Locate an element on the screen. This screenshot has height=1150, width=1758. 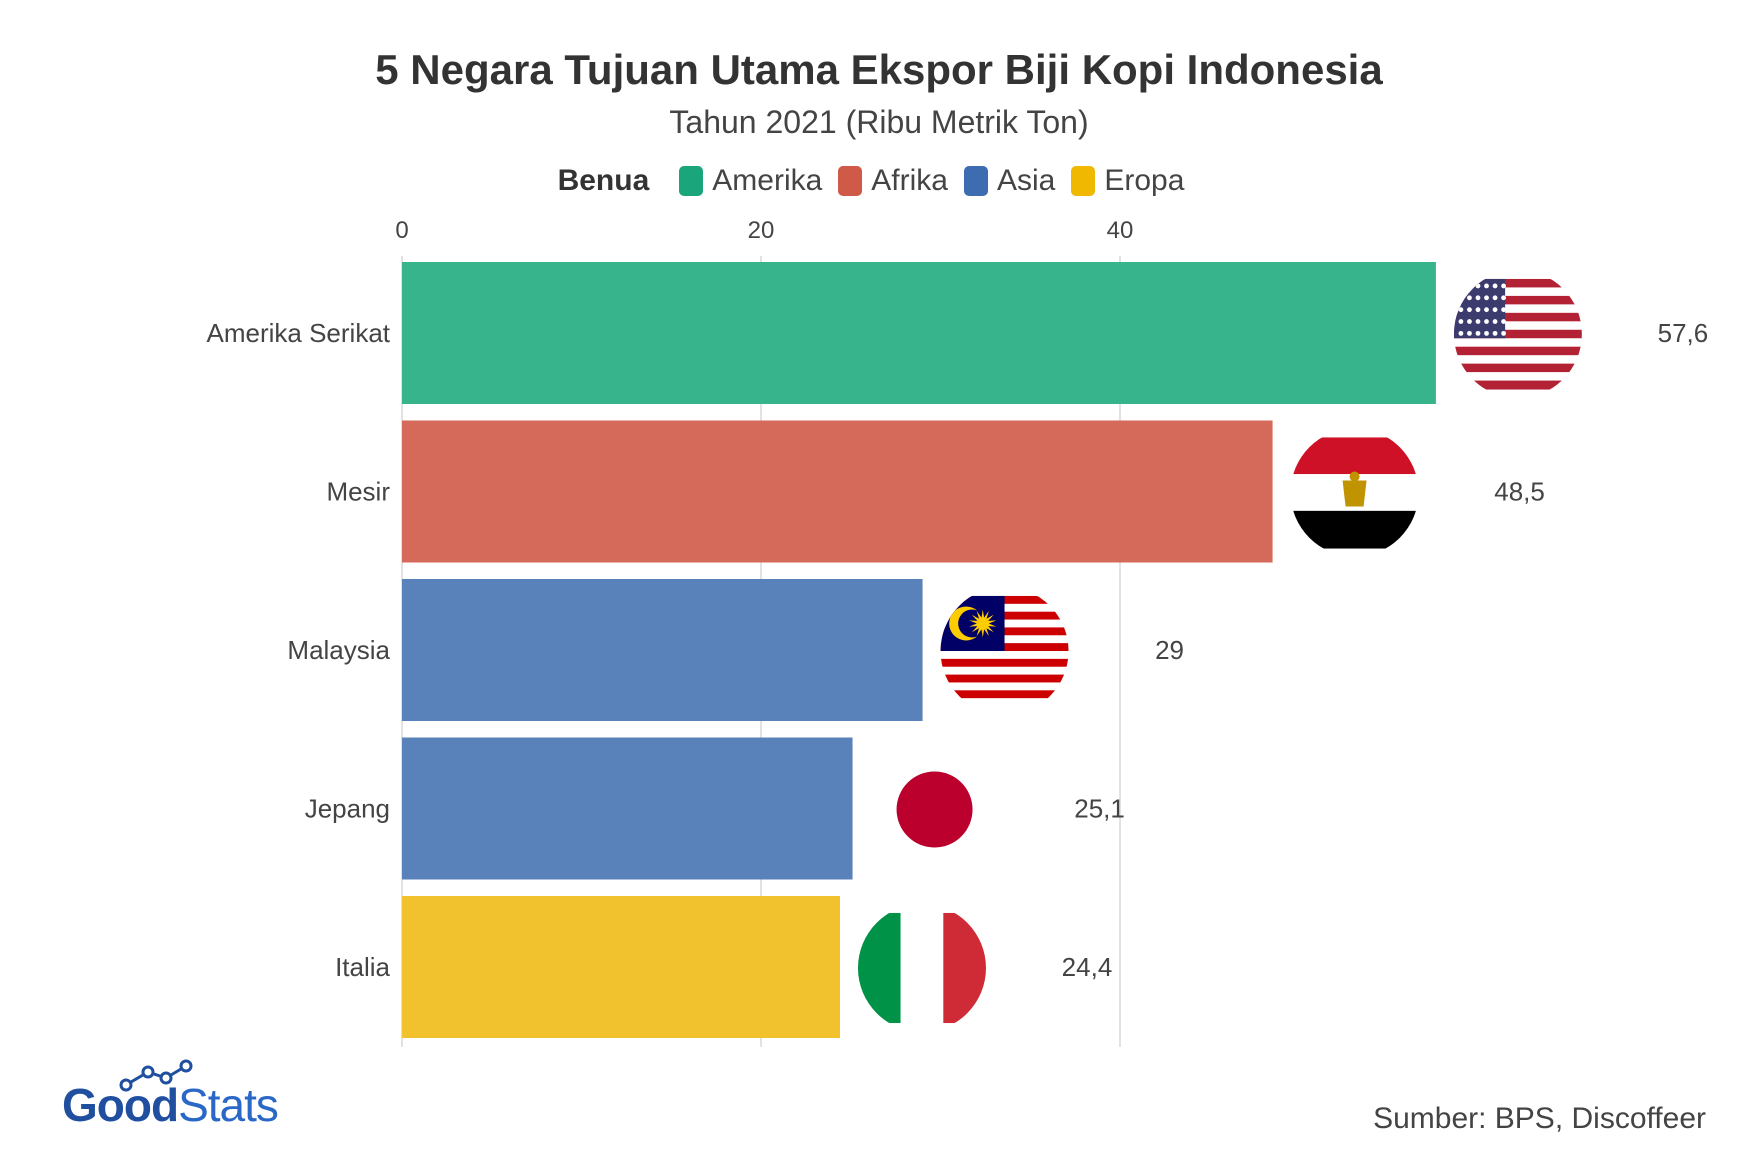
bar-amerika-serikat is located at coordinates (919, 333).